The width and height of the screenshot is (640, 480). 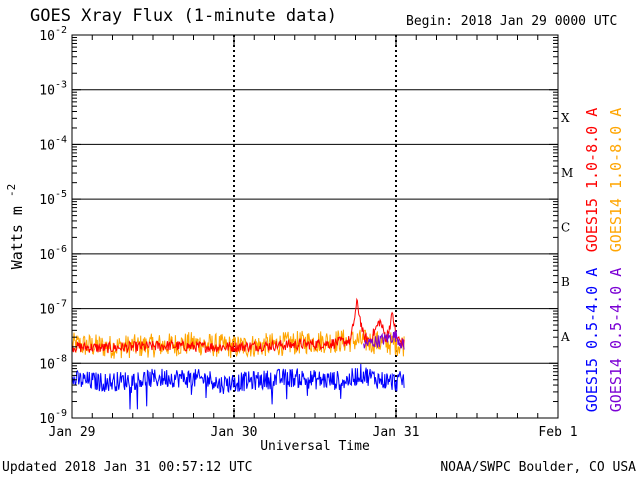 I want to click on x-tick-label: Jan 30, so click(x=234, y=432).